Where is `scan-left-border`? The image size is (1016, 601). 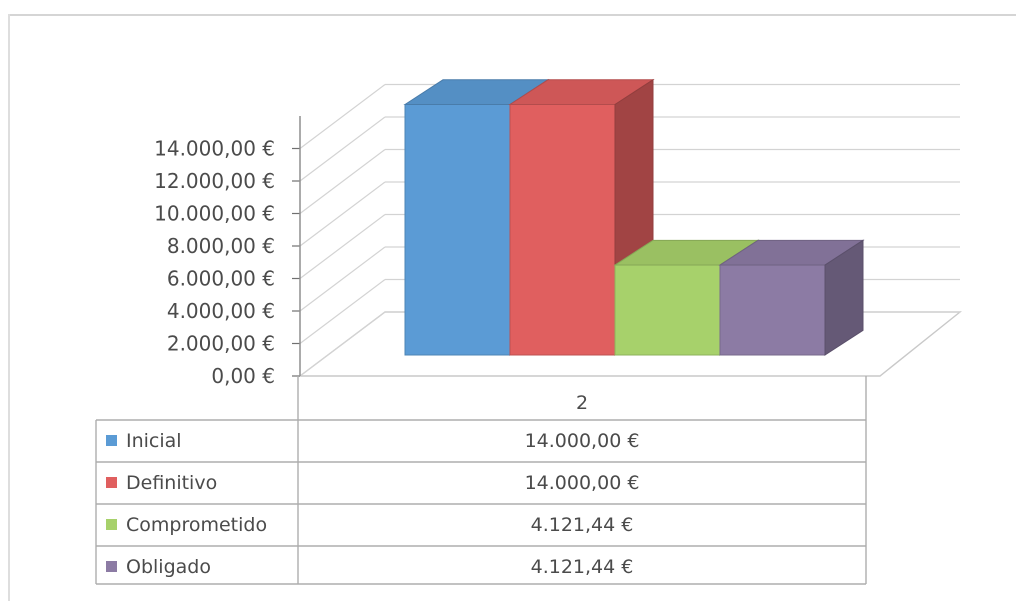 scan-left-border is located at coordinates (9, 307).